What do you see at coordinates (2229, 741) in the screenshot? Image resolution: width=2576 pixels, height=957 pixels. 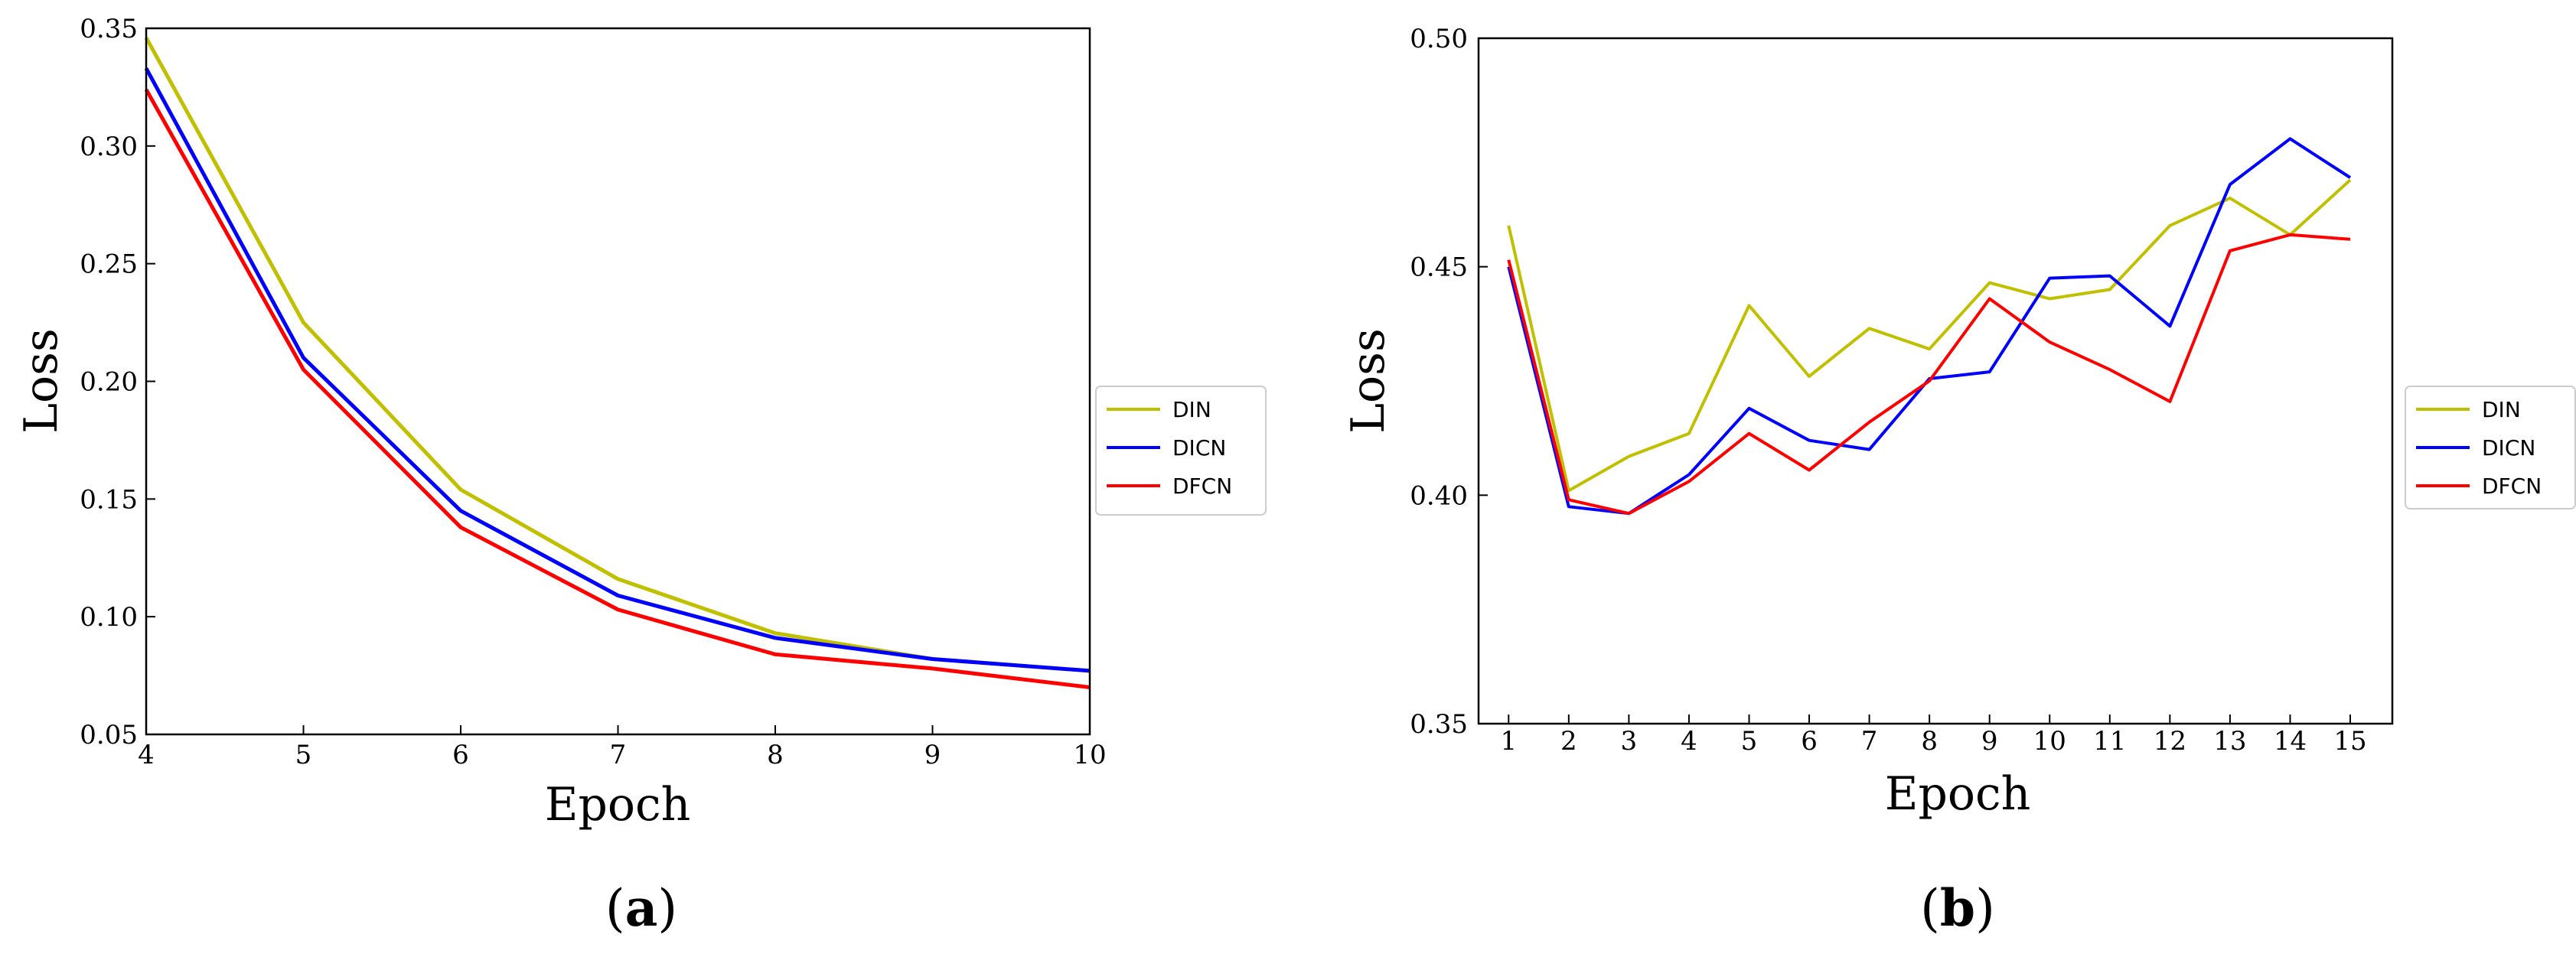 I see `x-tick-label: 13` at bounding box center [2229, 741].